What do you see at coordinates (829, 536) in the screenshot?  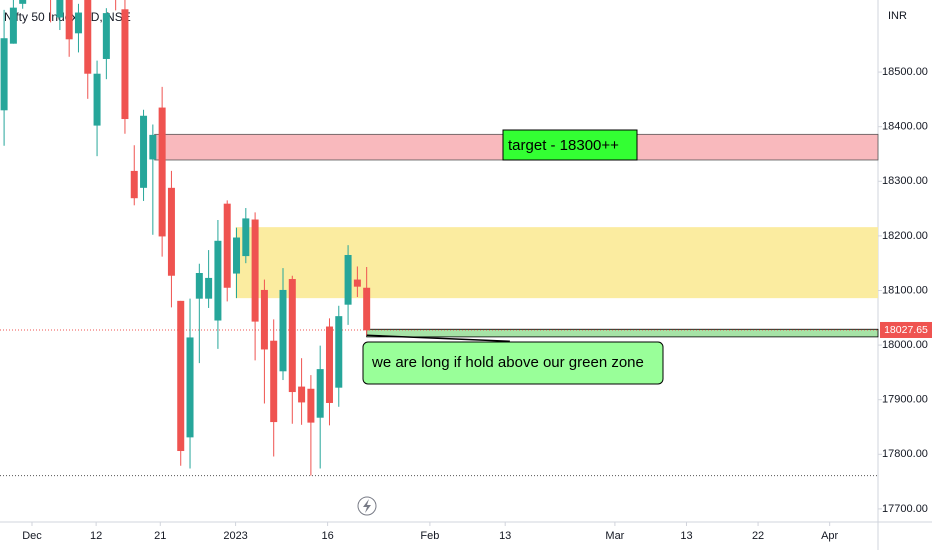 I see `x-tick-label: Apr` at bounding box center [829, 536].